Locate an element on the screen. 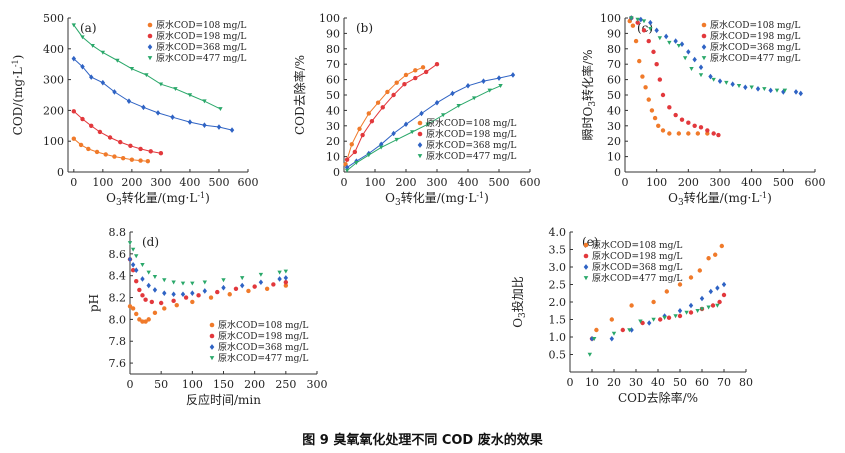 The width and height of the screenshot is (845, 453). y-tick-label: 100 is located at coordinates (53, 141).